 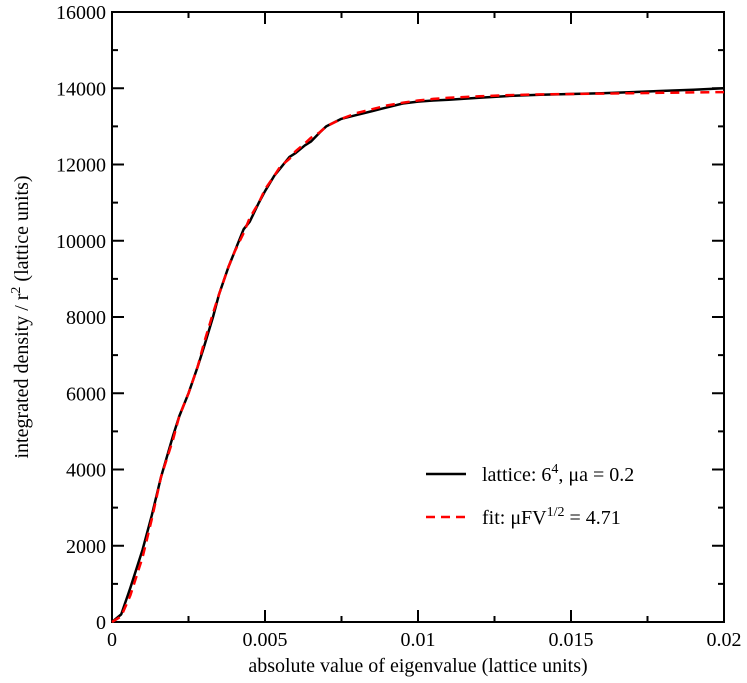 I want to click on legend-label-lattice: lattice: 64, μa = 0.2, so click(x=558, y=474).